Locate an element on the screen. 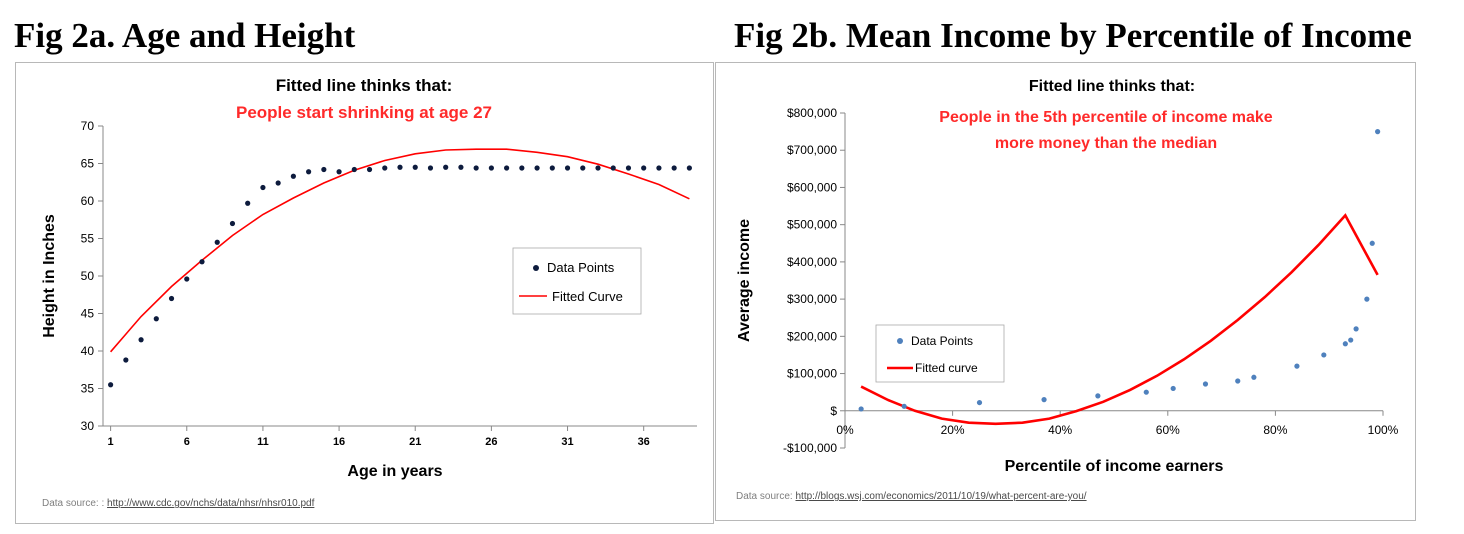  y-tick-label: 45 is located at coordinates (88, 314).